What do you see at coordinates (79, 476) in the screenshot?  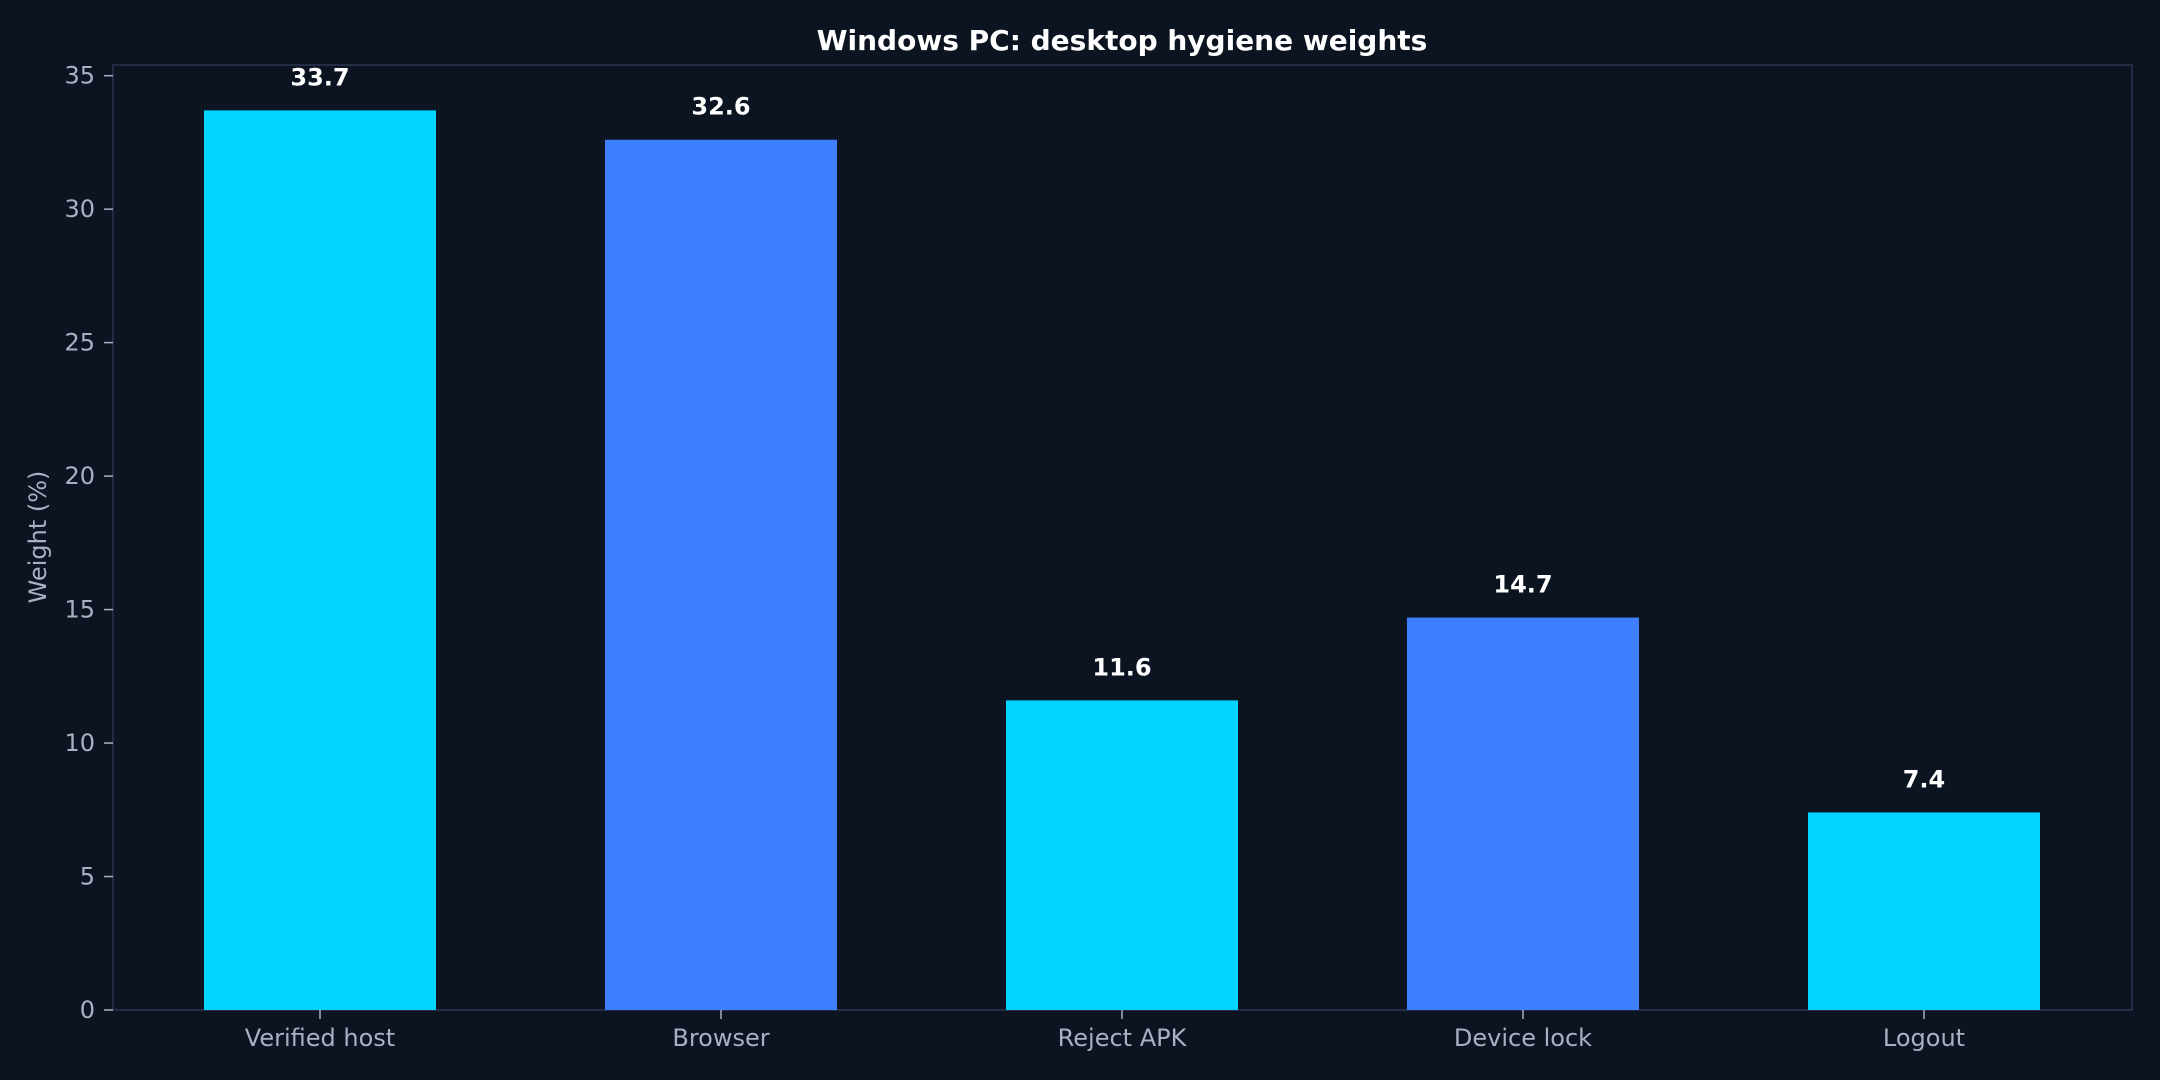 I see `y-tick-label: 20` at bounding box center [79, 476].